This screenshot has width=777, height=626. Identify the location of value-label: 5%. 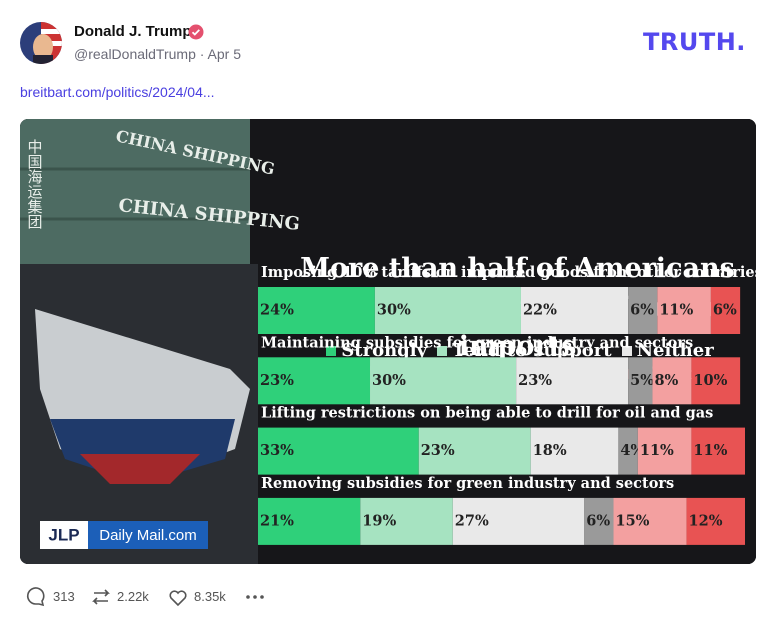
(642, 380).